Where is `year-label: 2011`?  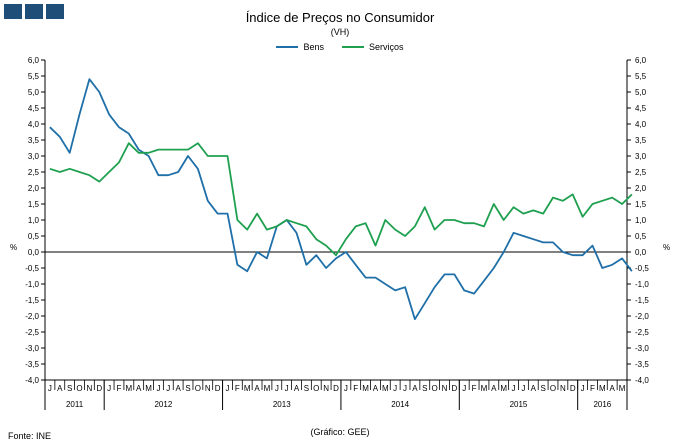 year-label: 2011 is located at coordinates (75, 404).